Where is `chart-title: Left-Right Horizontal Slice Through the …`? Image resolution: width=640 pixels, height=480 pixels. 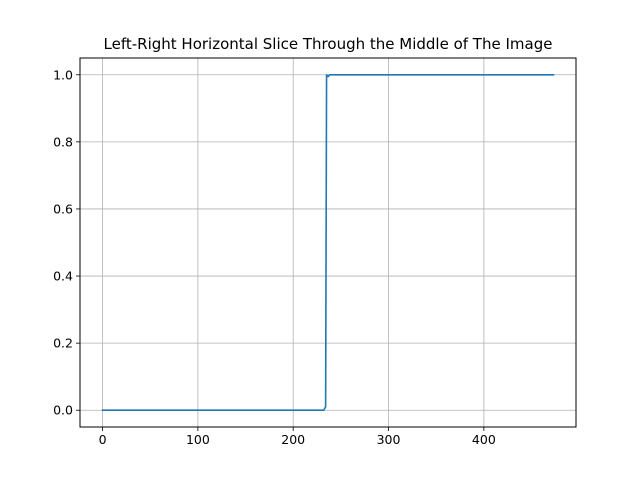 chart-title: Left-Right Horizontal Slice Through the … is located at coordinates (328, 44).